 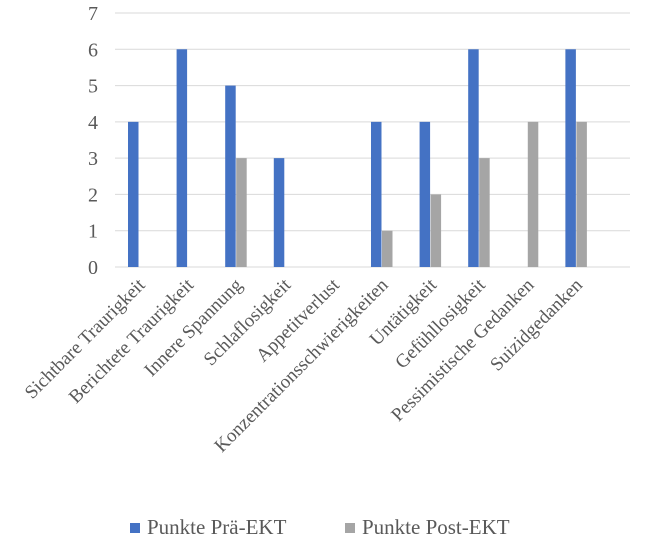 I want to click on legend: Punkte Prä-EKT Punkte Post-EKT, so click(x=320, y=527).